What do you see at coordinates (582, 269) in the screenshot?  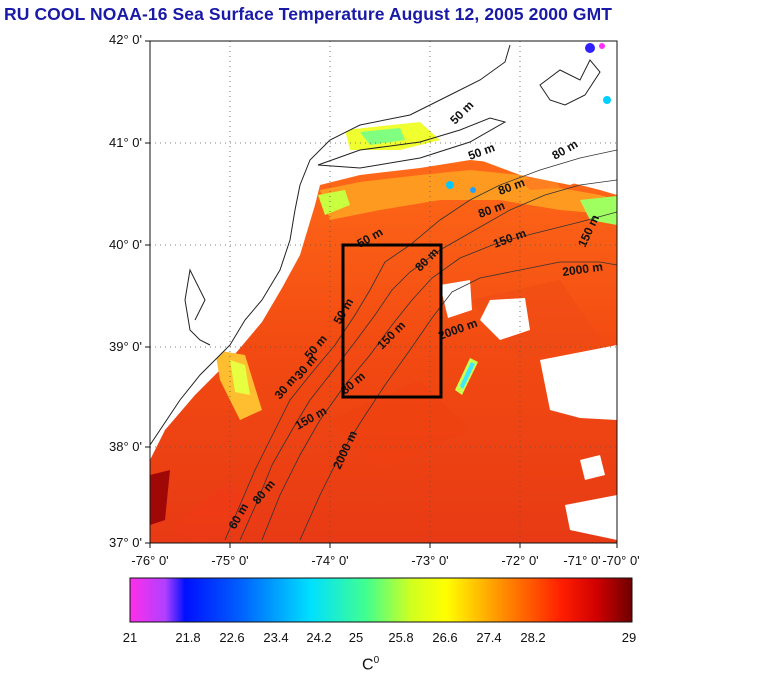 I see `isobath-label: 2000 m` at bounding box center [582, 269].